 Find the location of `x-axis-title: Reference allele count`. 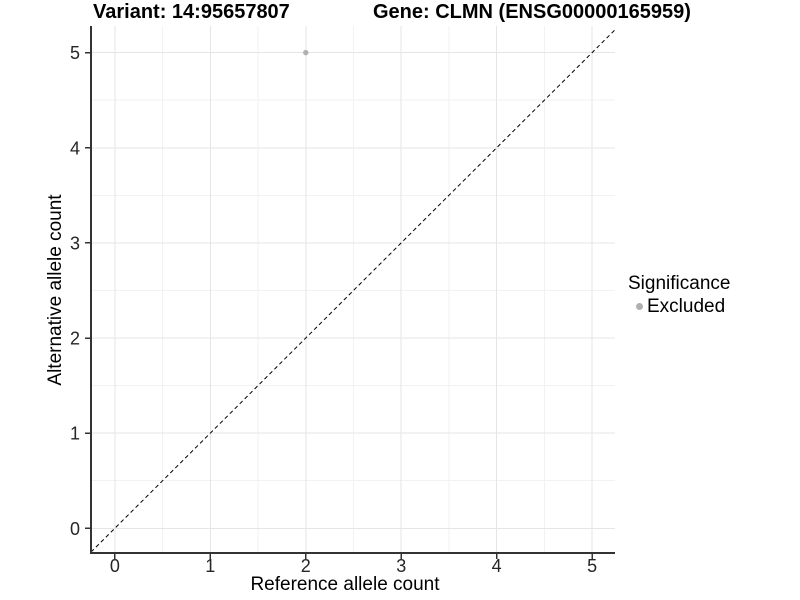

x-axis-title: Reference allele count is located at coordinates (345, 584).